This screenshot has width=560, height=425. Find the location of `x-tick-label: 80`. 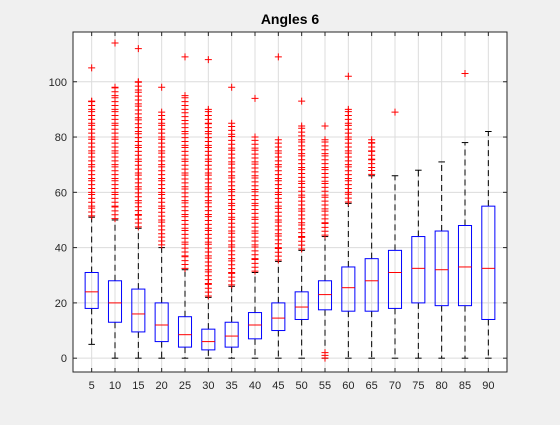

x-tick-label: 80 is located at coordinates (442, 386).